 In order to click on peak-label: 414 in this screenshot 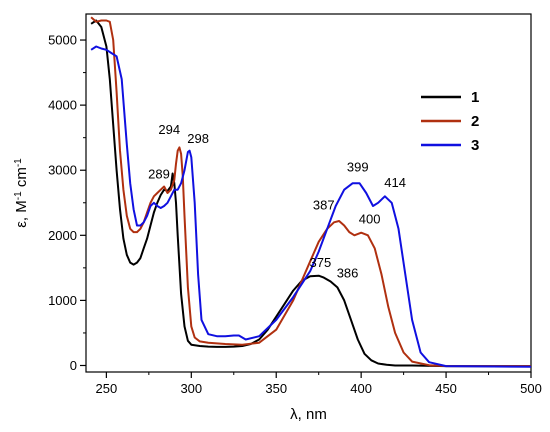, I will do `click(395, 182)`.